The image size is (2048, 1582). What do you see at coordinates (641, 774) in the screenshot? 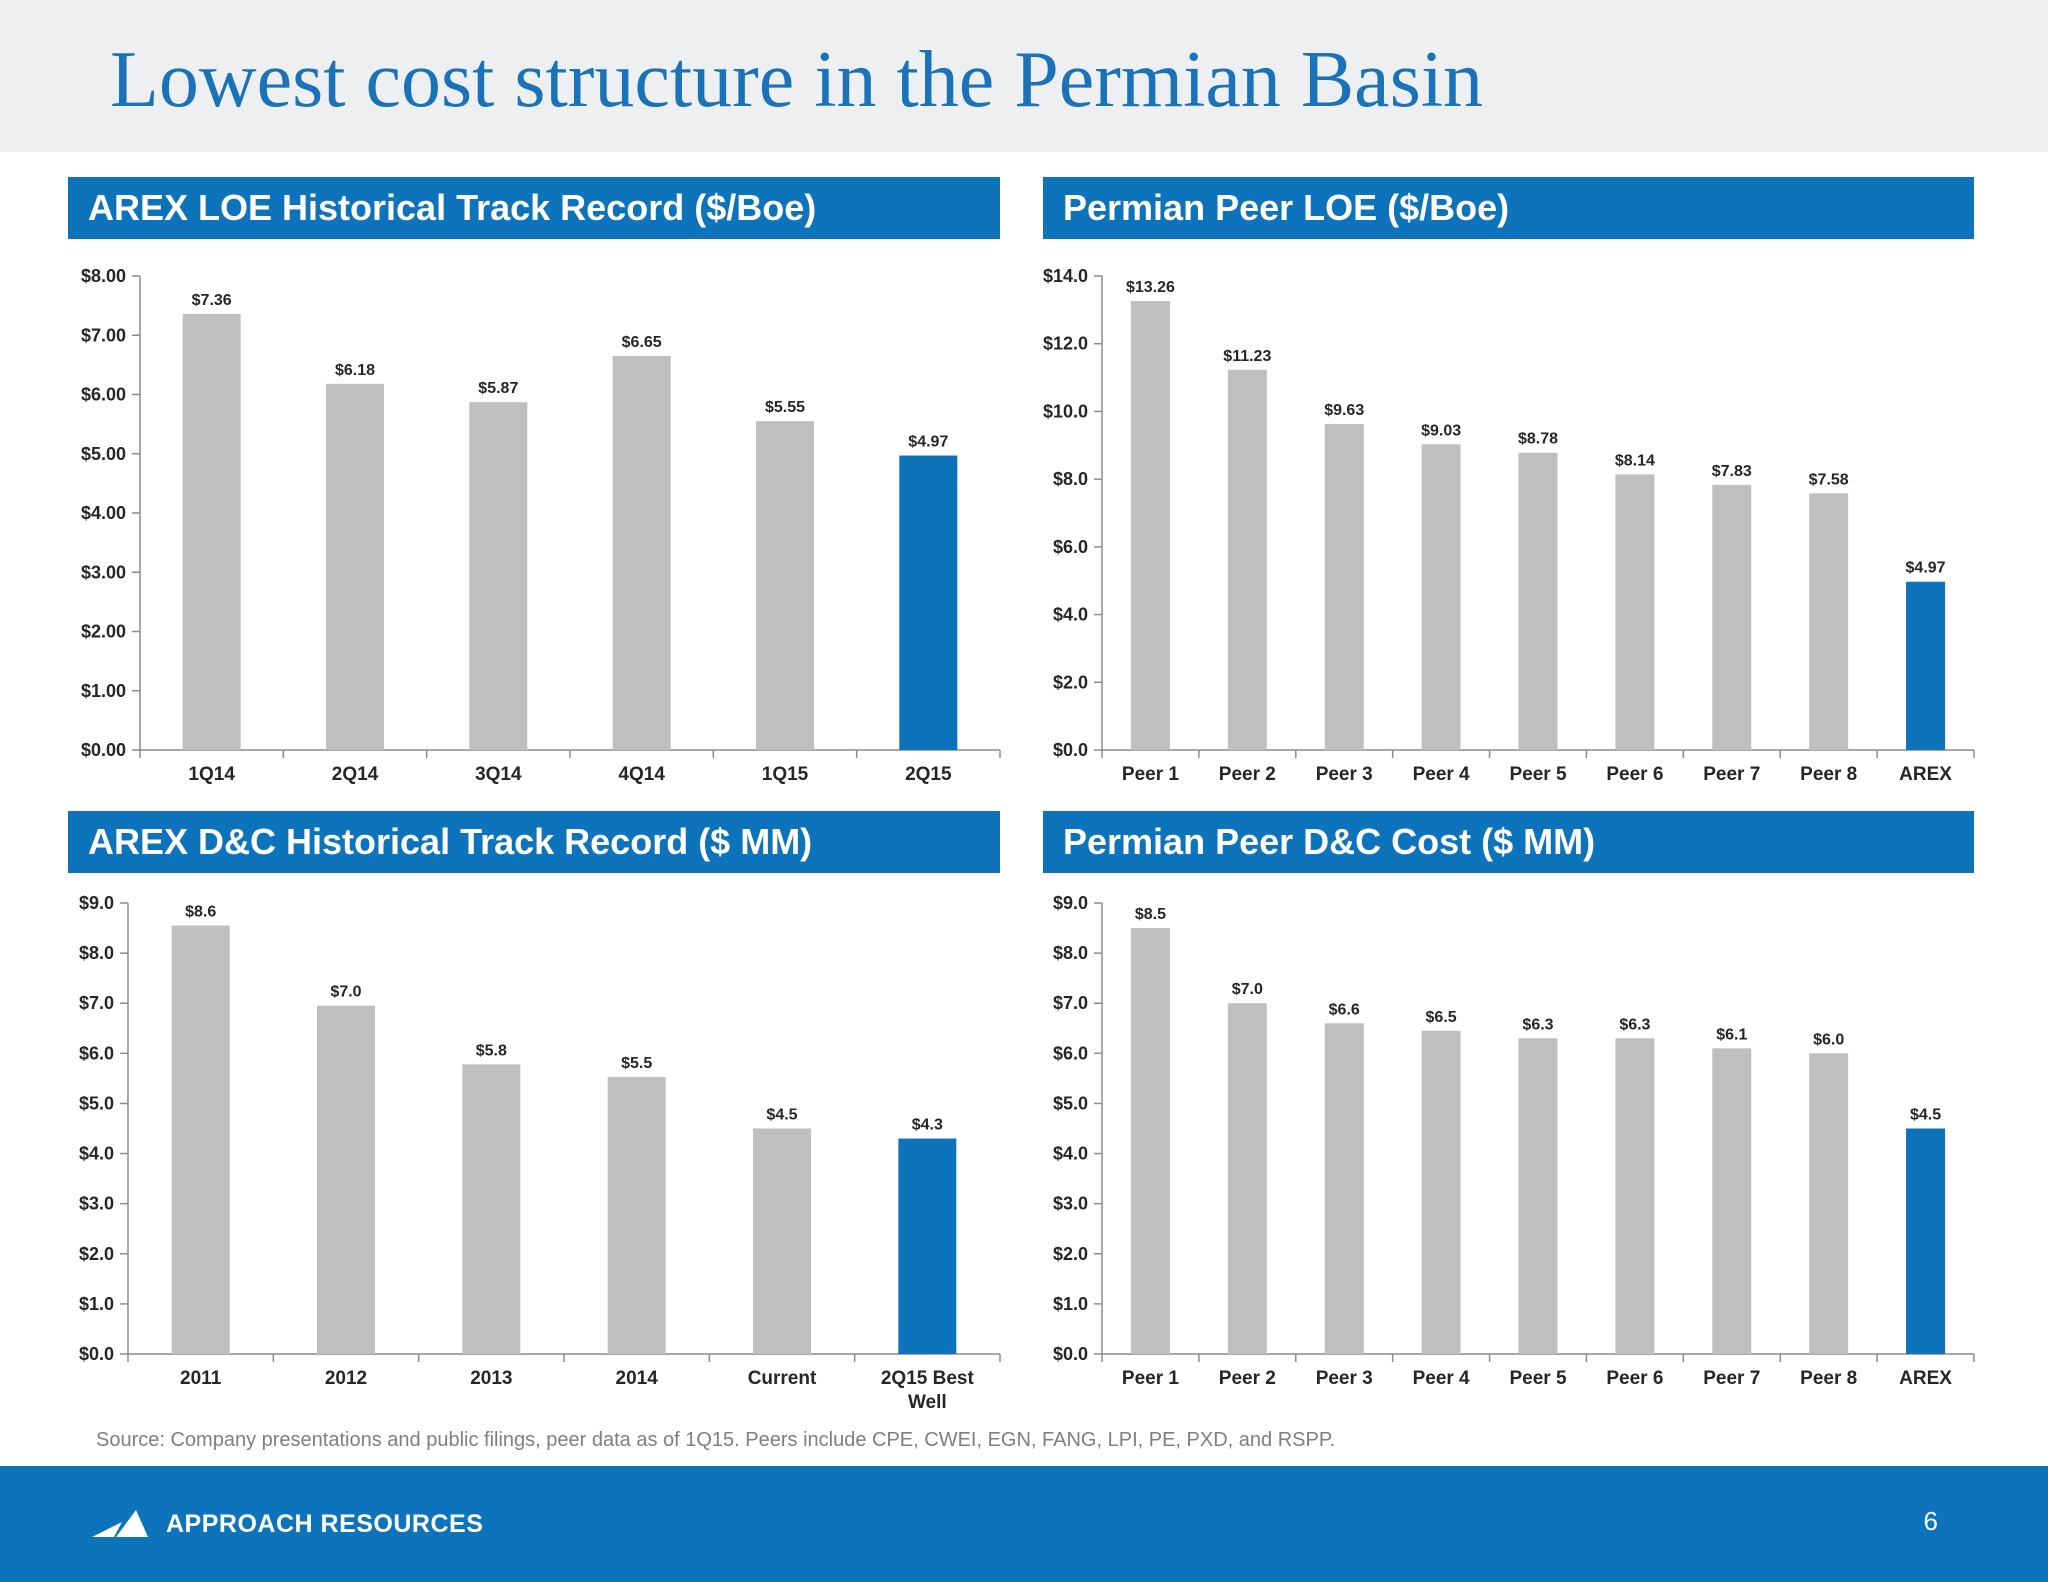
I see `x-tick-label: 4Q14` at bounding box center [641, 774].